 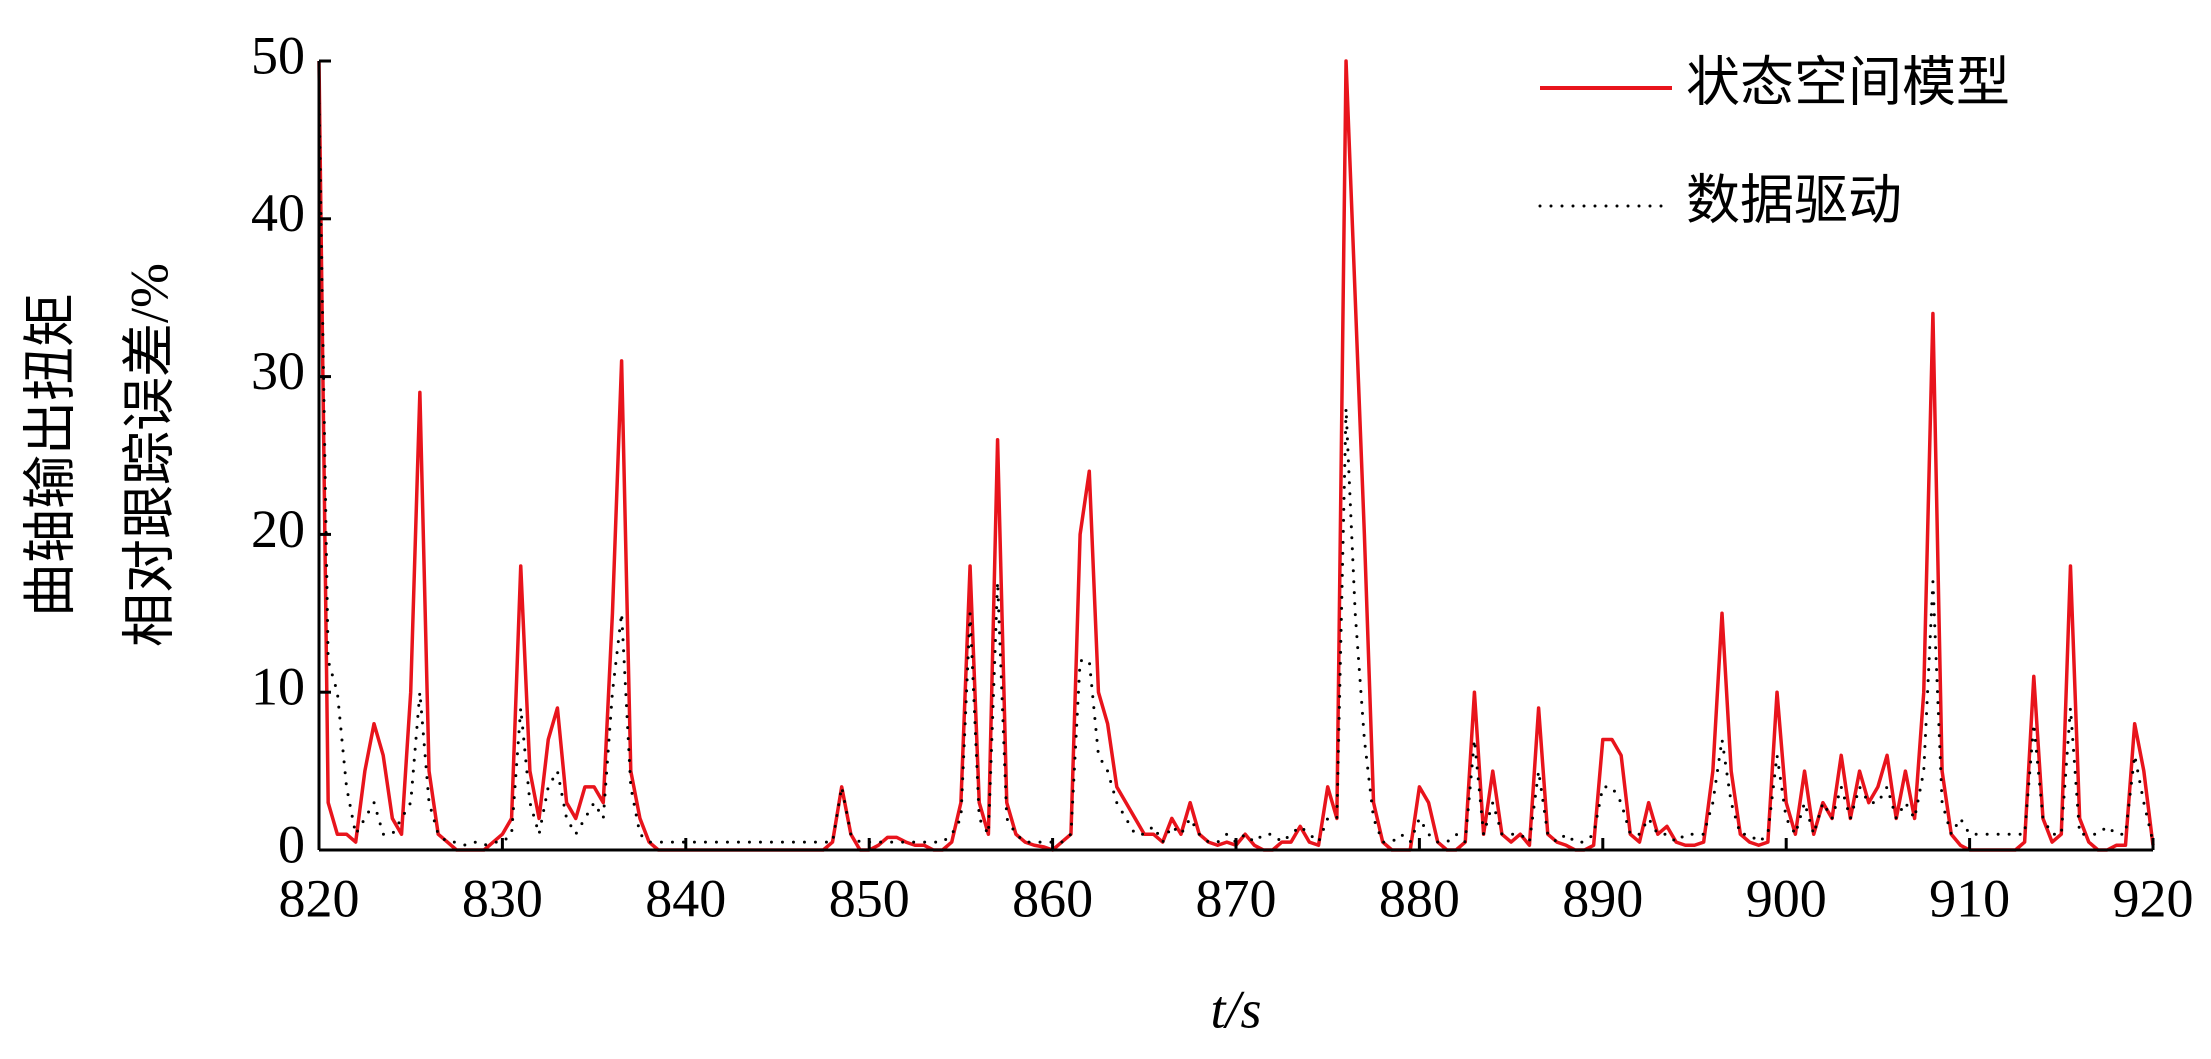 I want to click on y-axis-label: 曲轴输出扭矩, so click(x=50, y=455).